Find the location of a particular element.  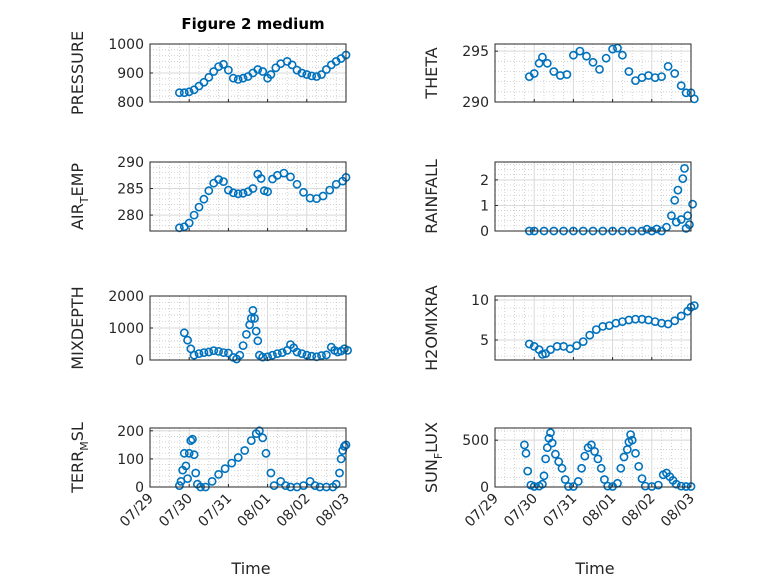

y-tick-label: 5 is located at coordinates (484, 341).